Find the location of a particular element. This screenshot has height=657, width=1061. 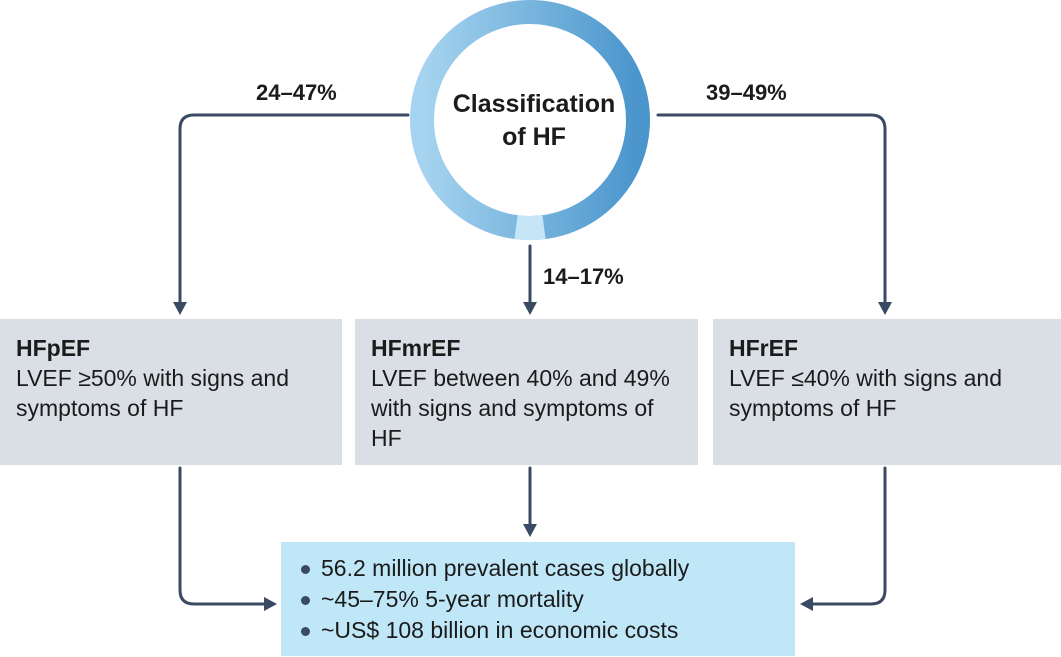

summary-item: ~US$ 108 billion in economic costs is located at coordinates (547, 630).